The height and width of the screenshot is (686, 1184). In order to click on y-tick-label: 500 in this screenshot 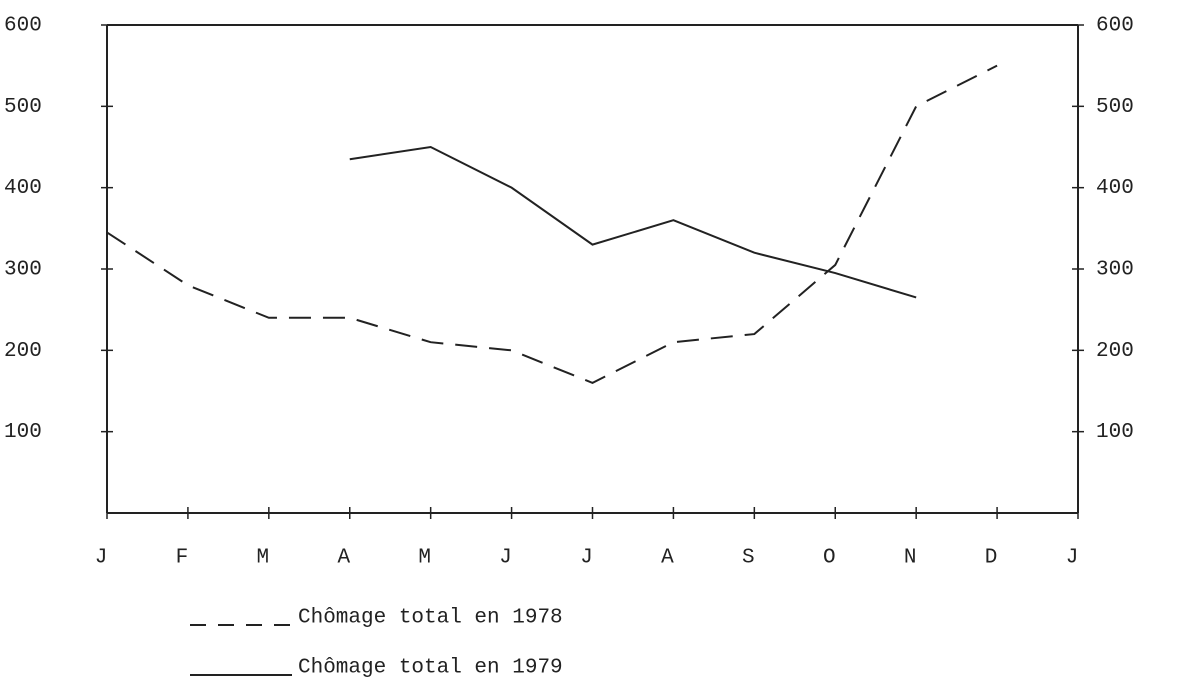, I will do `click(23, 107)`.